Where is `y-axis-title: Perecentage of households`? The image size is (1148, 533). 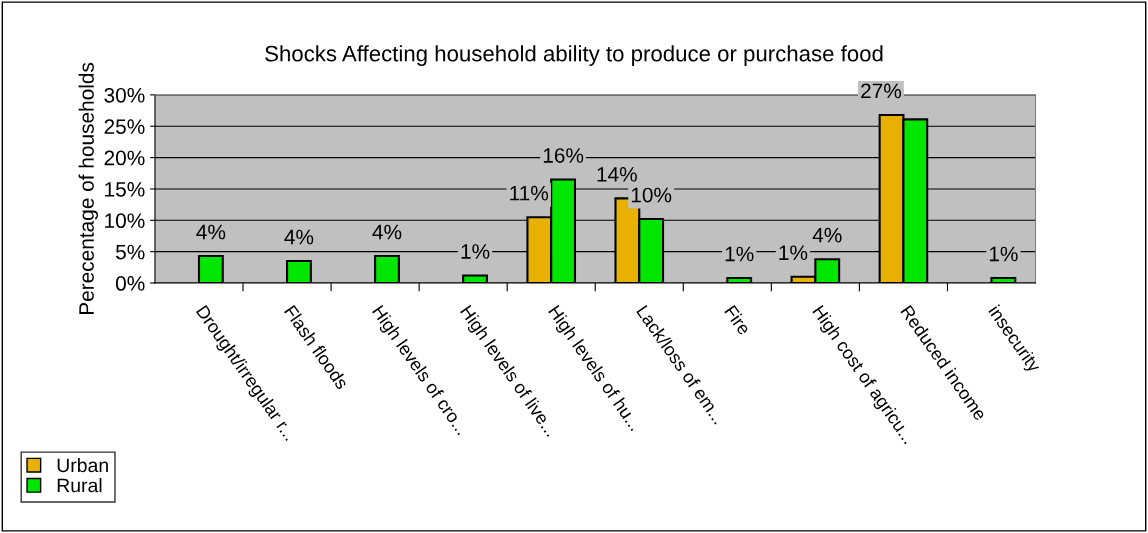 y-axis-title: Perecentage of households is located at coordinates (88, 188).